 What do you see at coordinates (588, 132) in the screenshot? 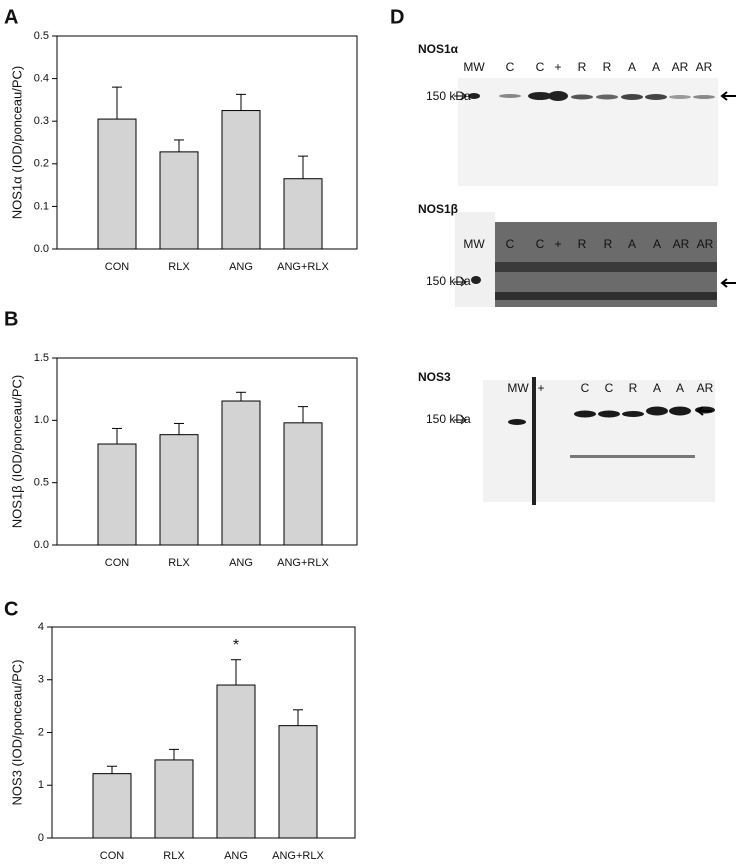
I see `blot-background` at bounding box center [588, 132].